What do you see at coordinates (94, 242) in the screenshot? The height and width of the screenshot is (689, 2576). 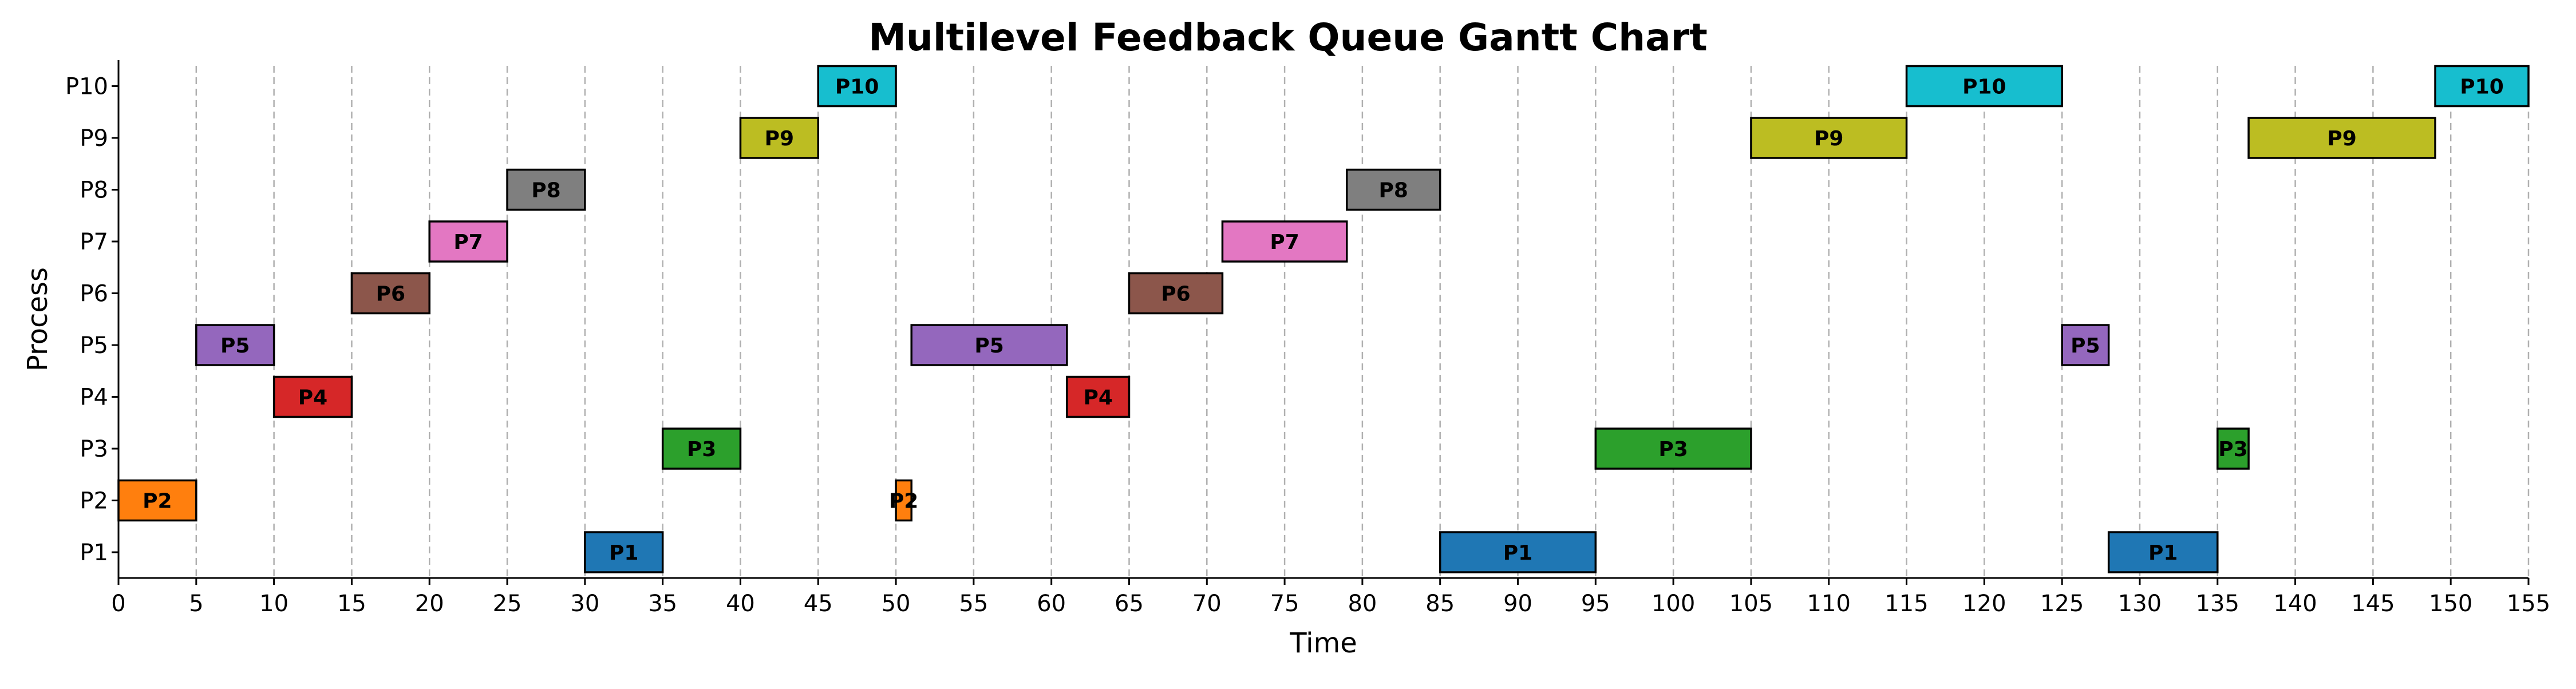 I see `y-tick-label: P7` at bounding box center [94, 242].